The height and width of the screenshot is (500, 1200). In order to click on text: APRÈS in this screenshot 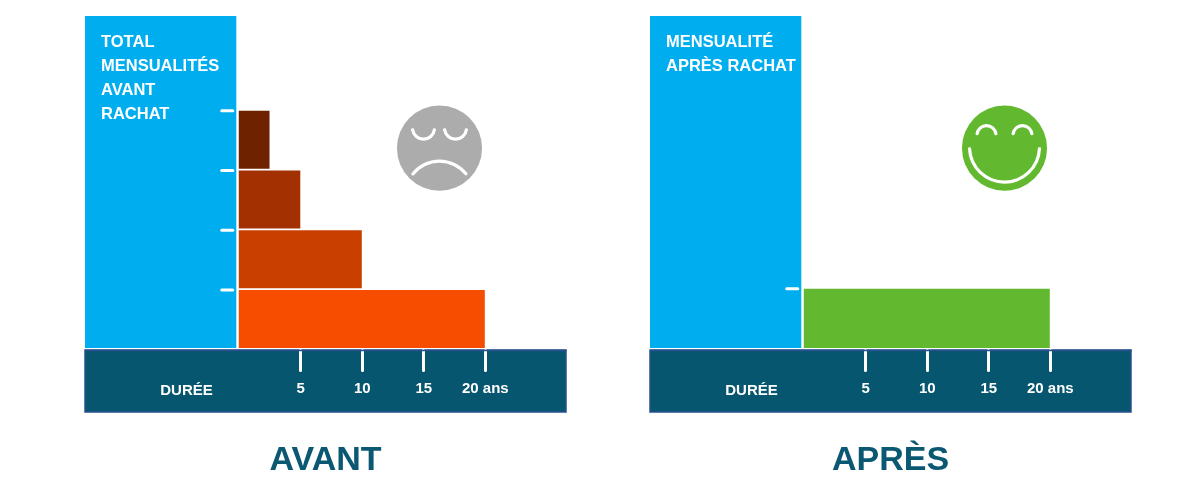, I will do `click(890, 457)`.